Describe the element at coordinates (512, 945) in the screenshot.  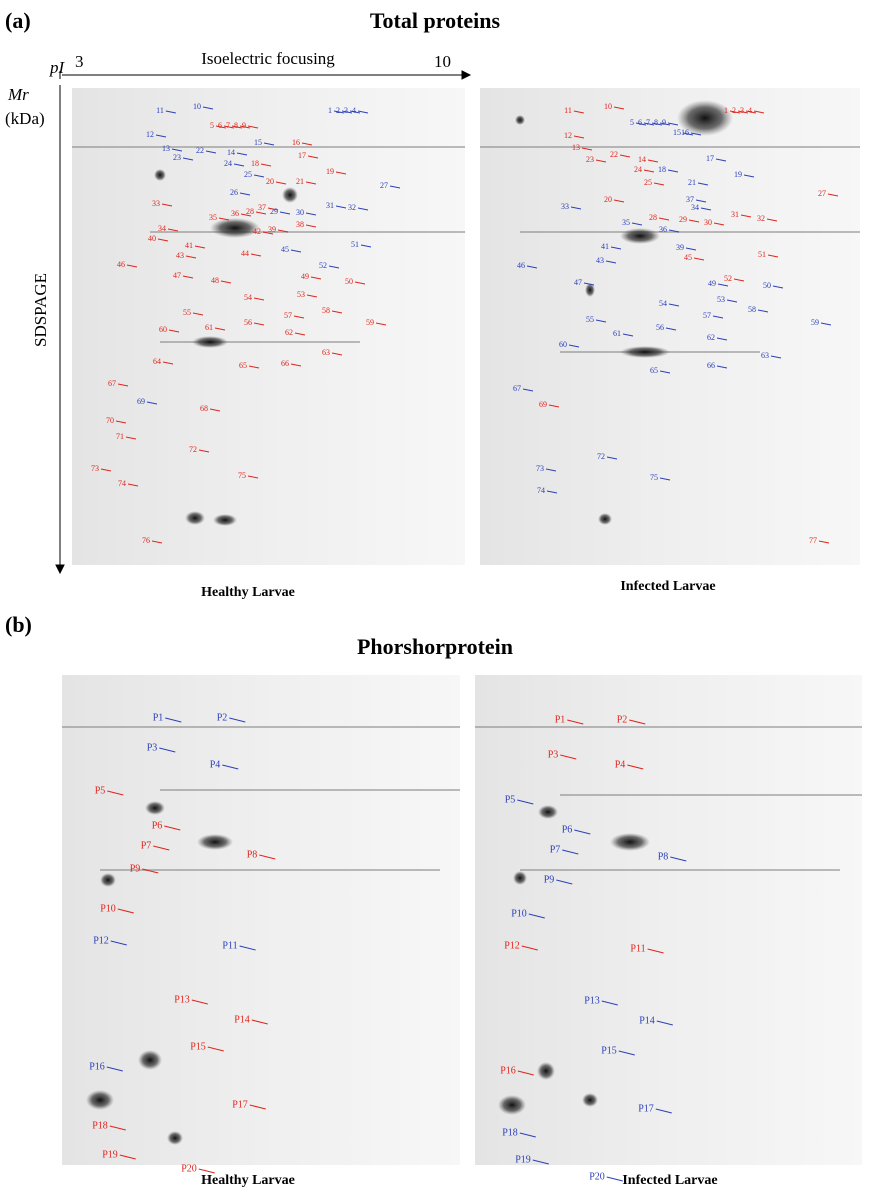
I see `spot-label: P12` at that location.